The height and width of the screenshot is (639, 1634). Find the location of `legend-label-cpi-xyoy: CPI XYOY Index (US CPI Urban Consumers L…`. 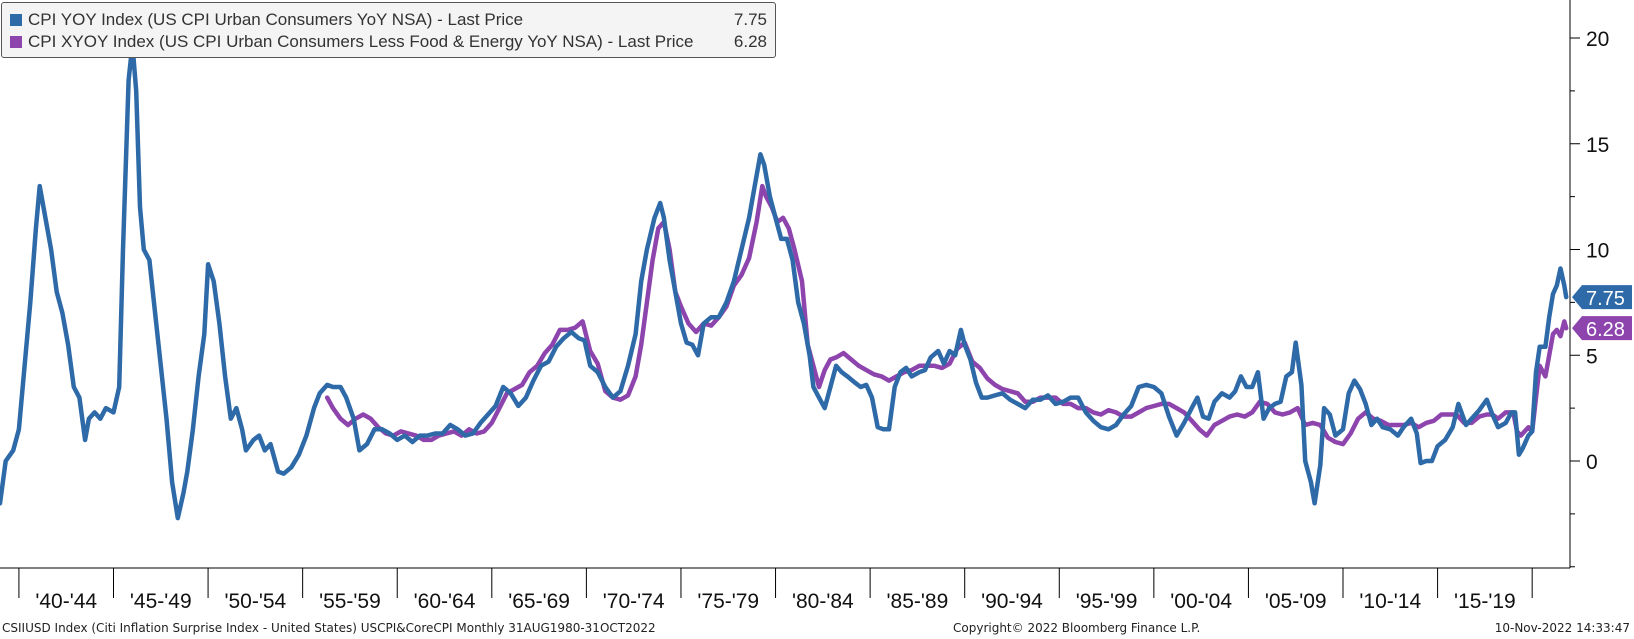

legend-label-cpi-xyoy: CPI XYOY Index (US CPI Urban Consumers L… is located at coordinates (361, 41).